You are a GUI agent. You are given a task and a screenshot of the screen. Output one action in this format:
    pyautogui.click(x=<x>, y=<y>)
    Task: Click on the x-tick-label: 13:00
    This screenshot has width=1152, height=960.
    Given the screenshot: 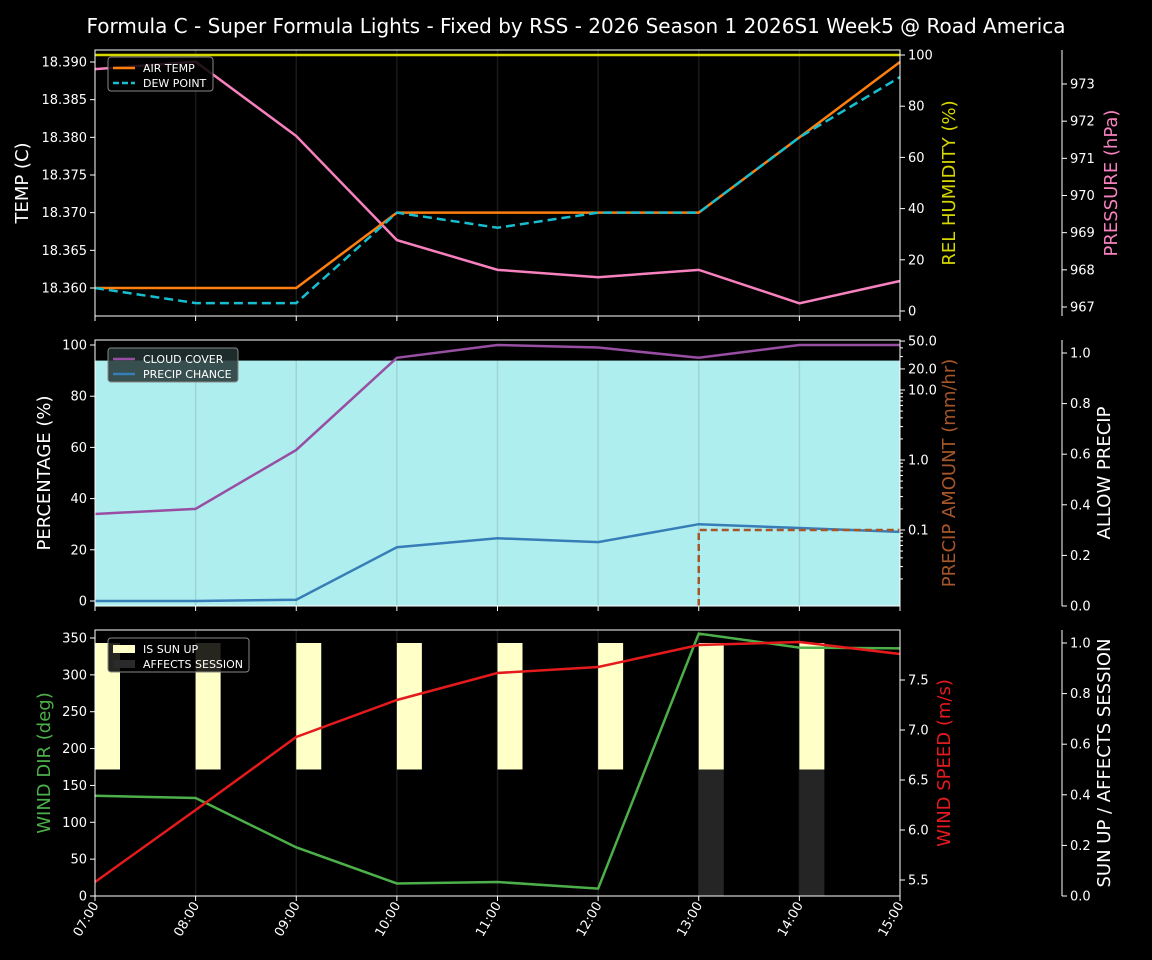 What is the action you would take?
    pyautogui.click(x=690, y=920)
    